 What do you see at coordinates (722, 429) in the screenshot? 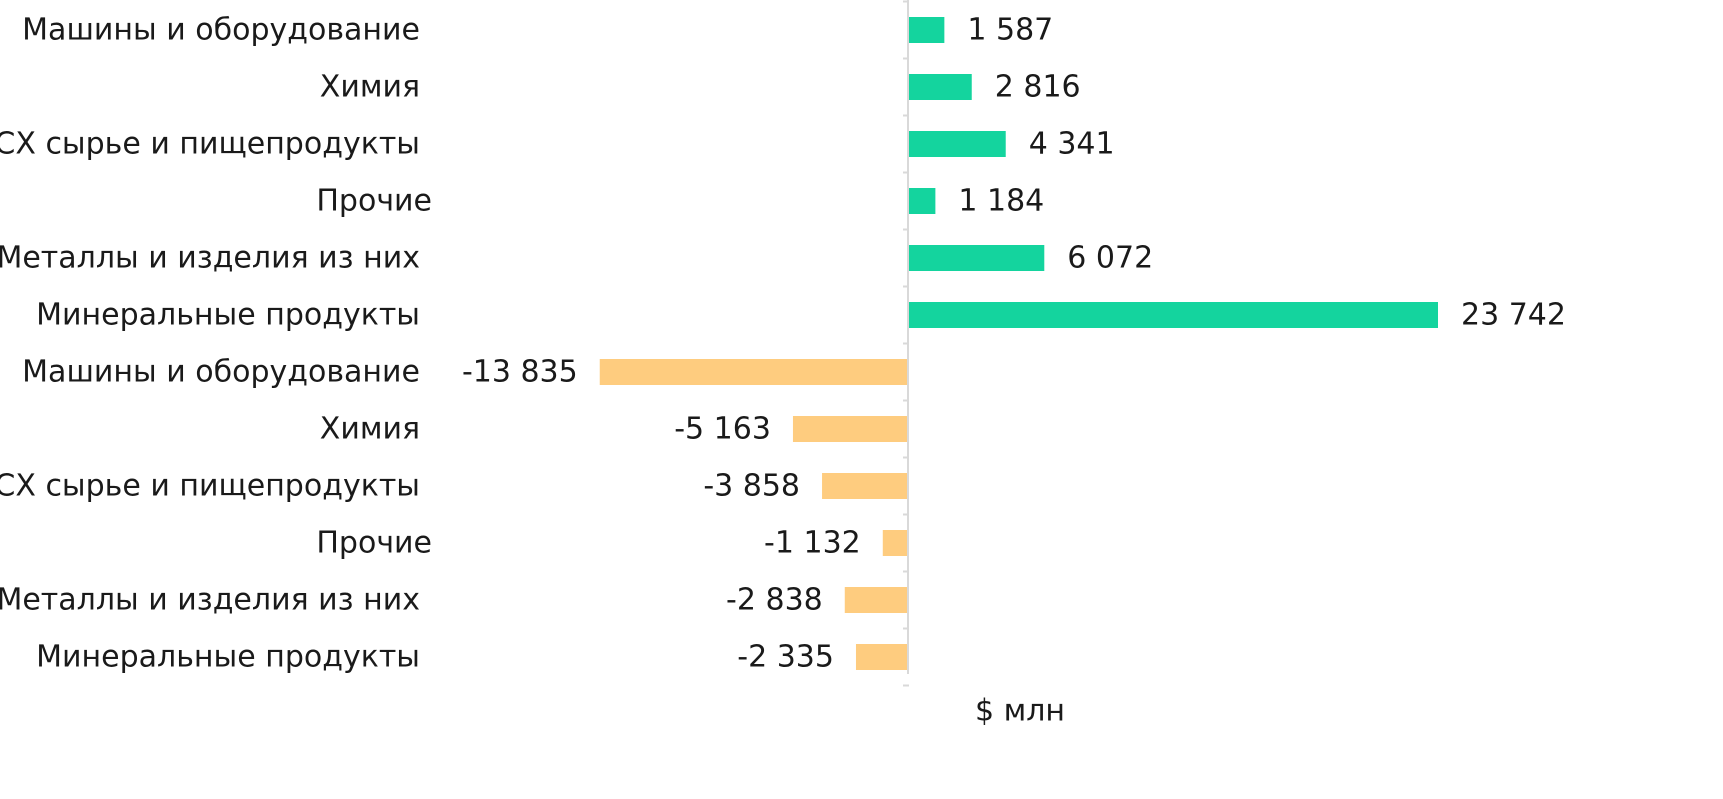
I see `value-label: -5 163` at bounding box center [722, 429].